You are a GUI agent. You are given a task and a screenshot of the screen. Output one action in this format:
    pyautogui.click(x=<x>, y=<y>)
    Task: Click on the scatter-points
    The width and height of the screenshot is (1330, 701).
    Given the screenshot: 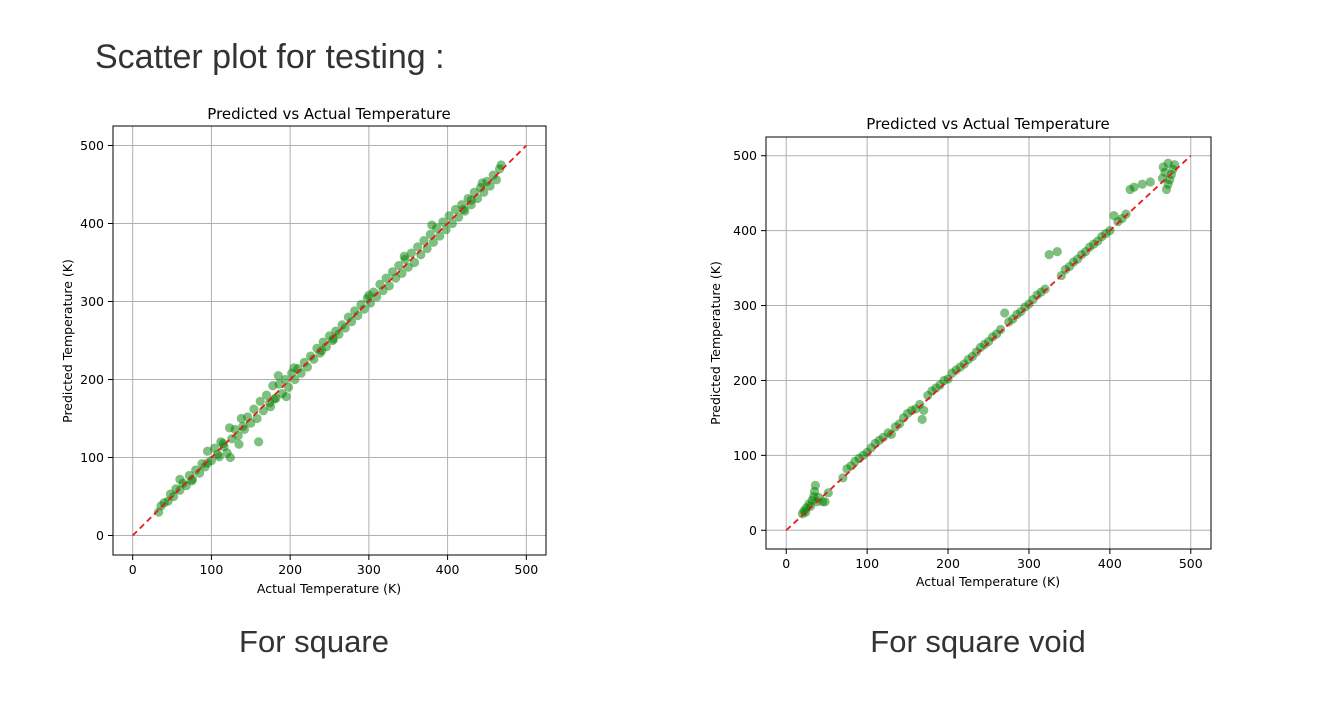 What is the action you would take?
    pyautogui.click(x=988, y=338)
    